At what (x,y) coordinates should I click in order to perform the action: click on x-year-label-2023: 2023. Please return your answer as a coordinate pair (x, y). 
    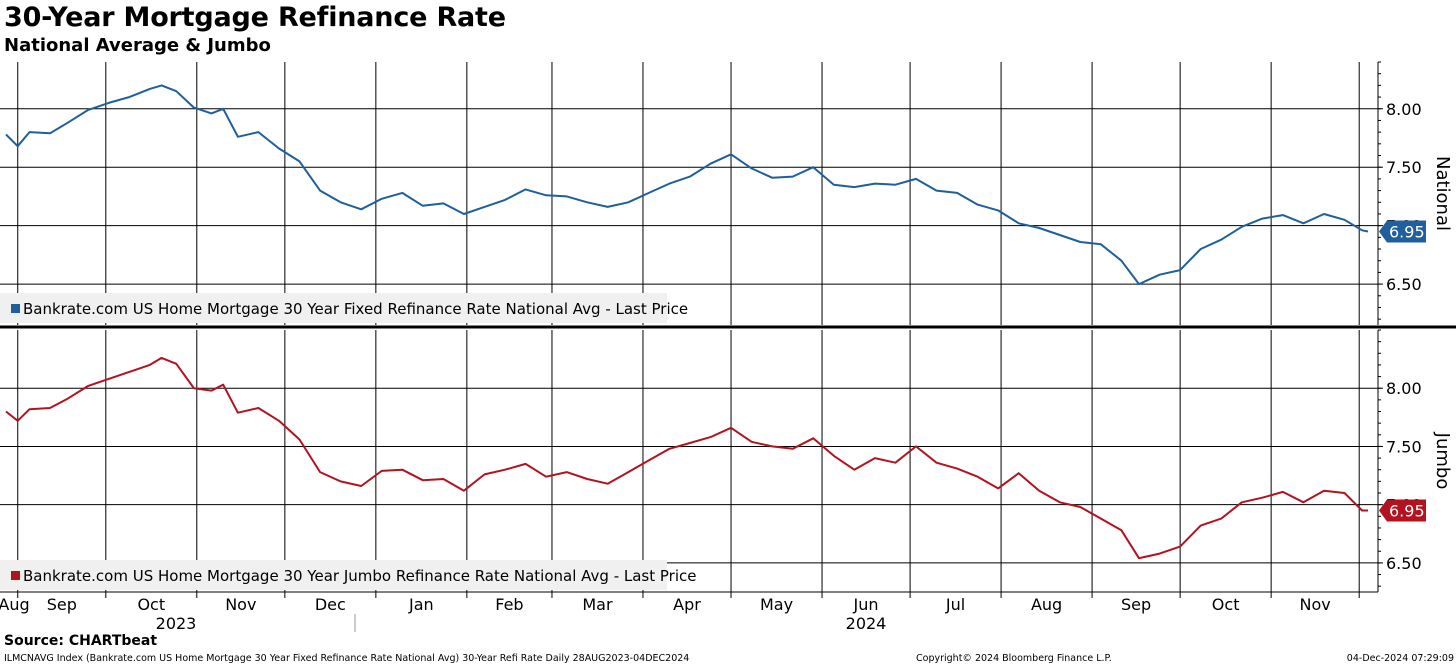
    Looking at the image, I should click on (176, 623).